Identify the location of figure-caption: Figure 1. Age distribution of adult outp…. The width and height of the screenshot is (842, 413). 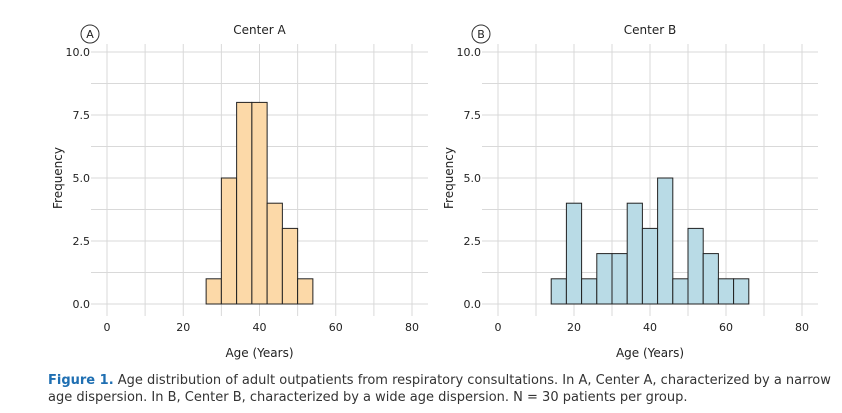
(440, 389).